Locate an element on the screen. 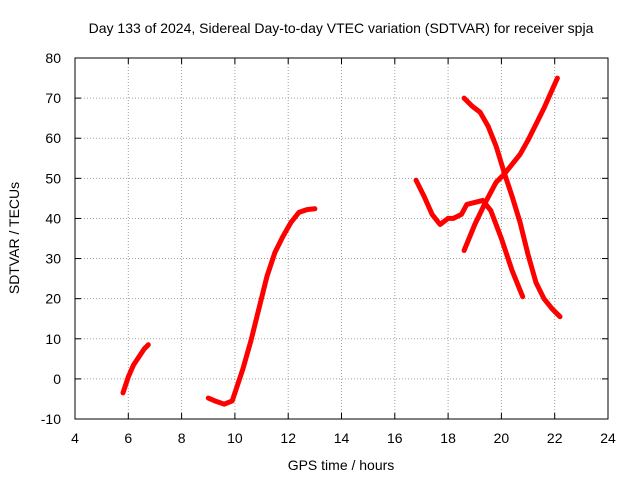  y-tick-labels: -10 0 10 20 30 40 50 60 70 80 is located at coordinates (51, 238).